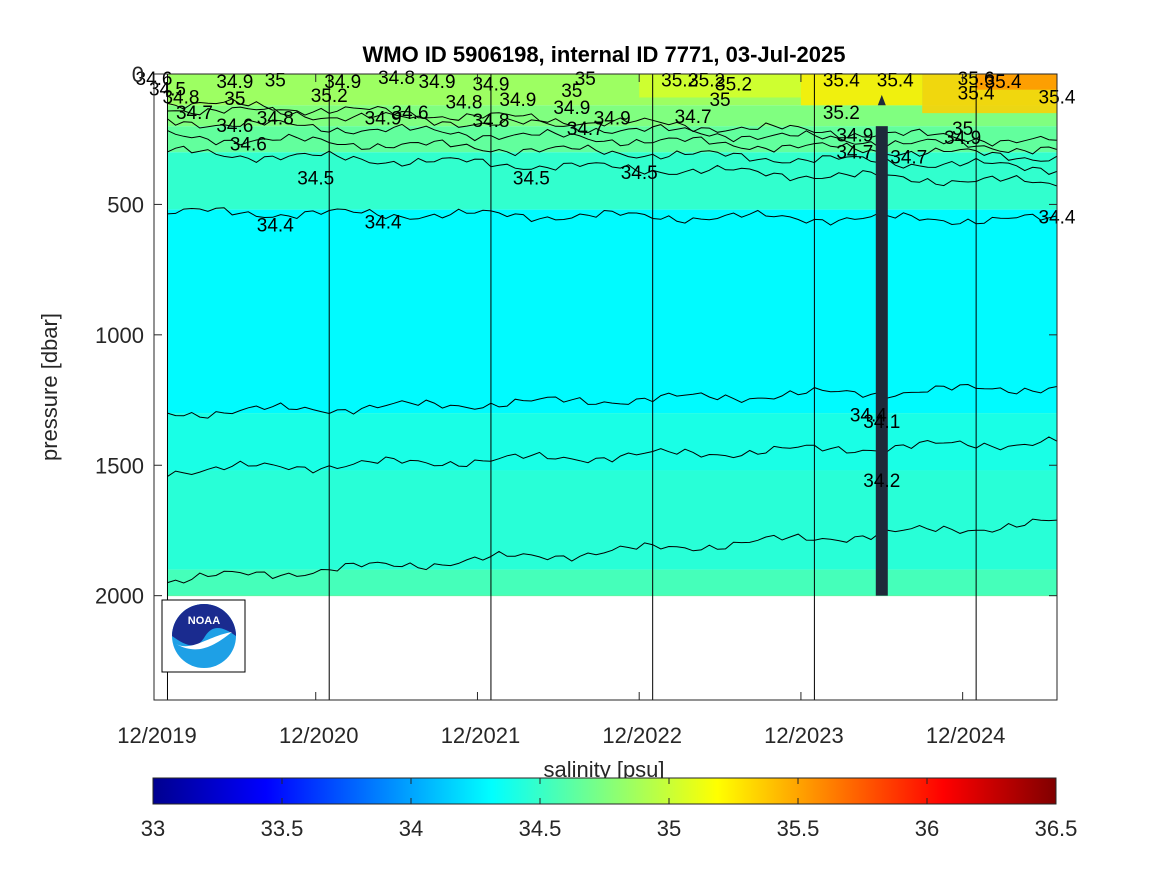 The image size is (1167, 880). I want to click on y-axis-label: pressure [dbar], so click(49, 387).